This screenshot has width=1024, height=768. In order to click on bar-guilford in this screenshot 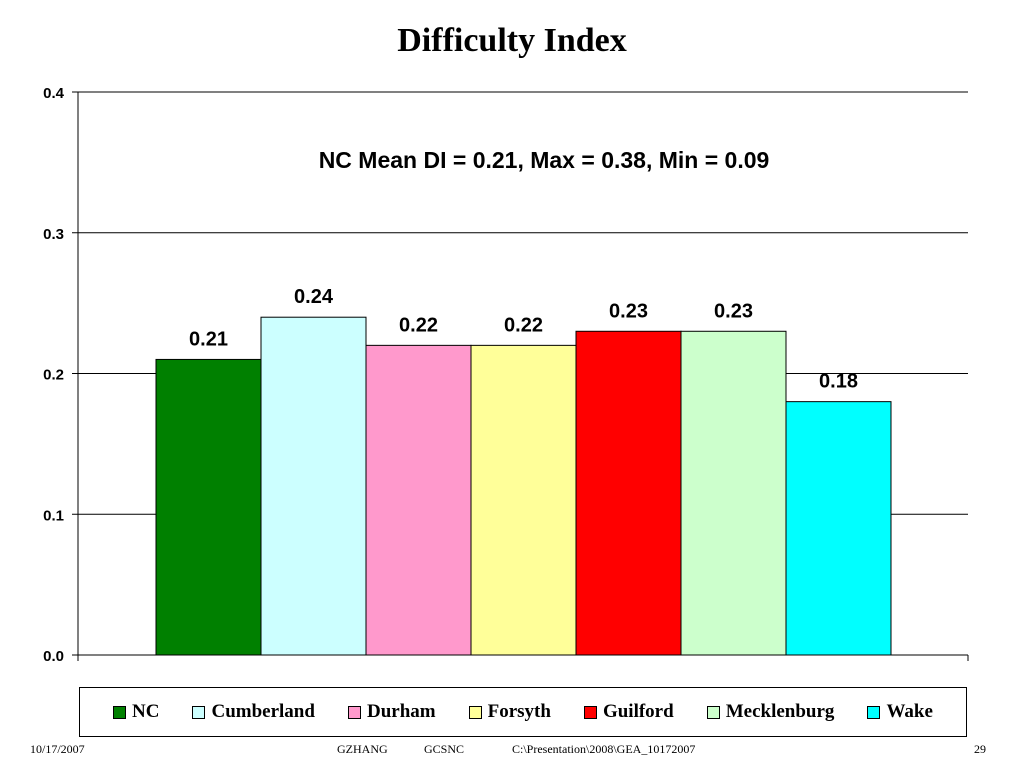, I will do `click(628, 493)`.